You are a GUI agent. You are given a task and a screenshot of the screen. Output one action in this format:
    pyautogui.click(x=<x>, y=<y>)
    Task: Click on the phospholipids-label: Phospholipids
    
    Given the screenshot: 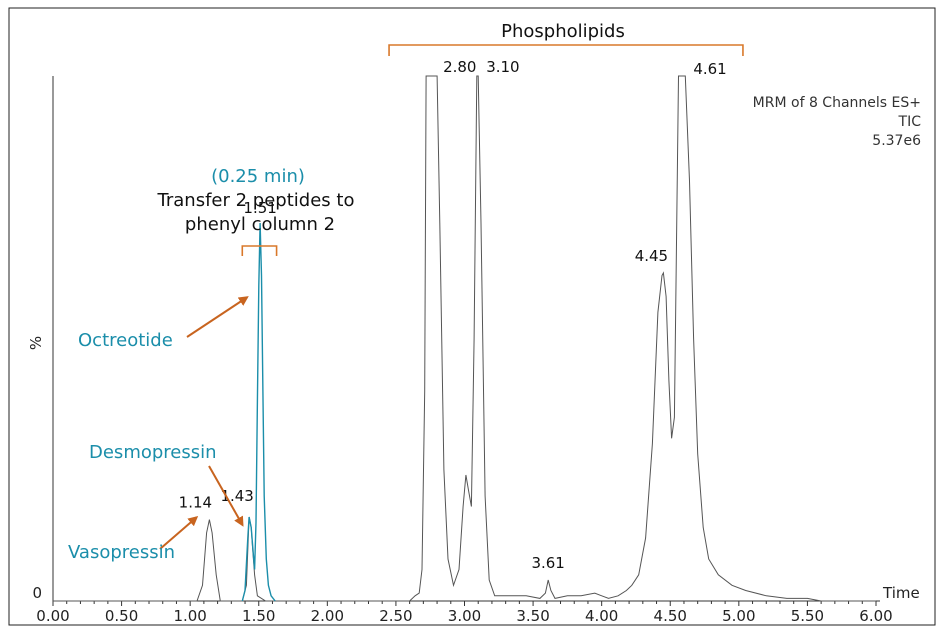 What is the action you would take?
    pyautogui.click(x=563, y=31)
    